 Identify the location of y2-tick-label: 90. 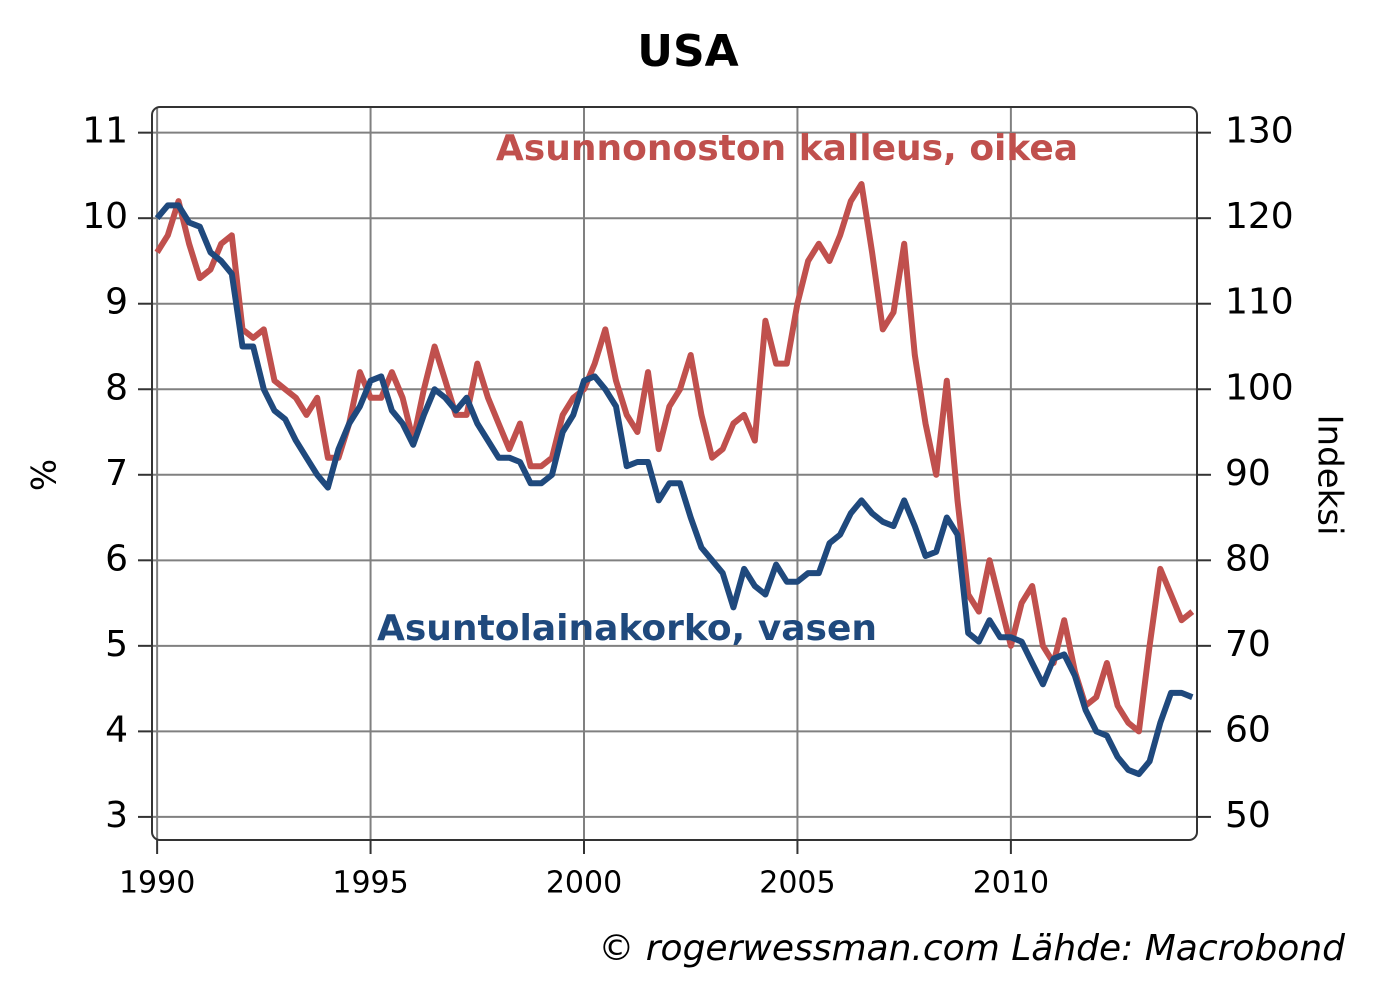
(1248, 473).